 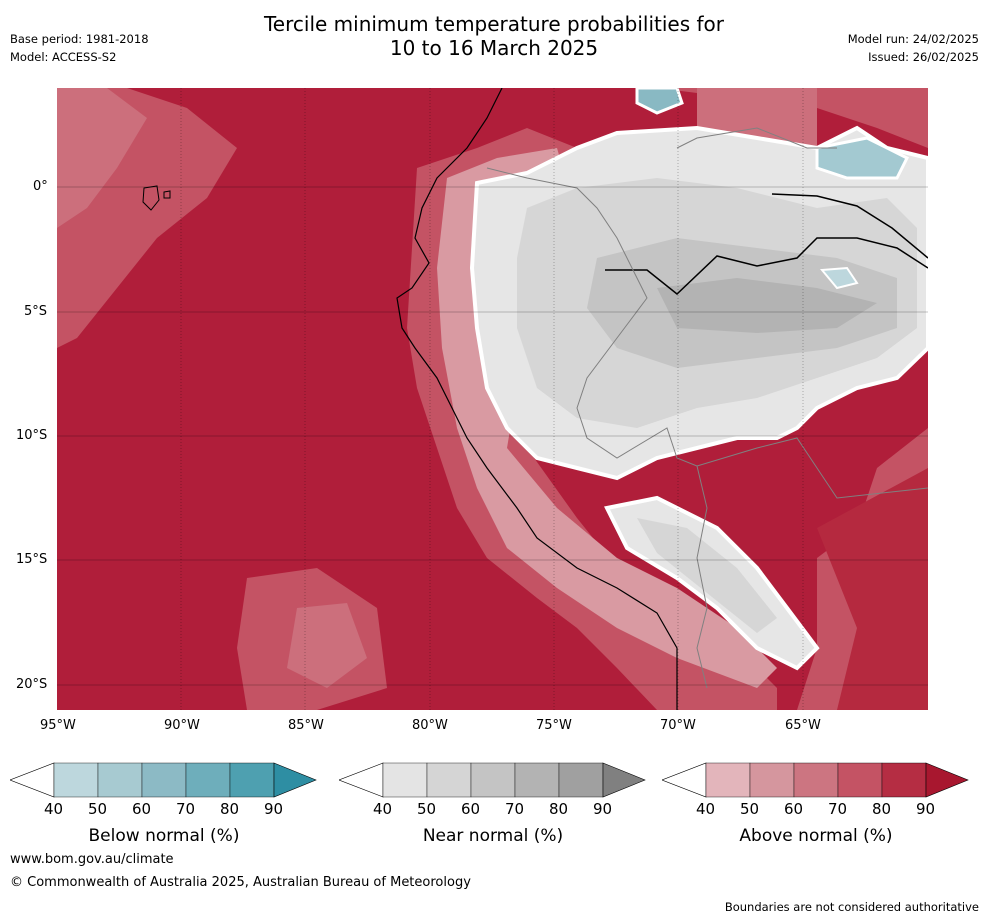 I want to click on colorbar-above-tick-80: 80, so click(x=882, y=809).